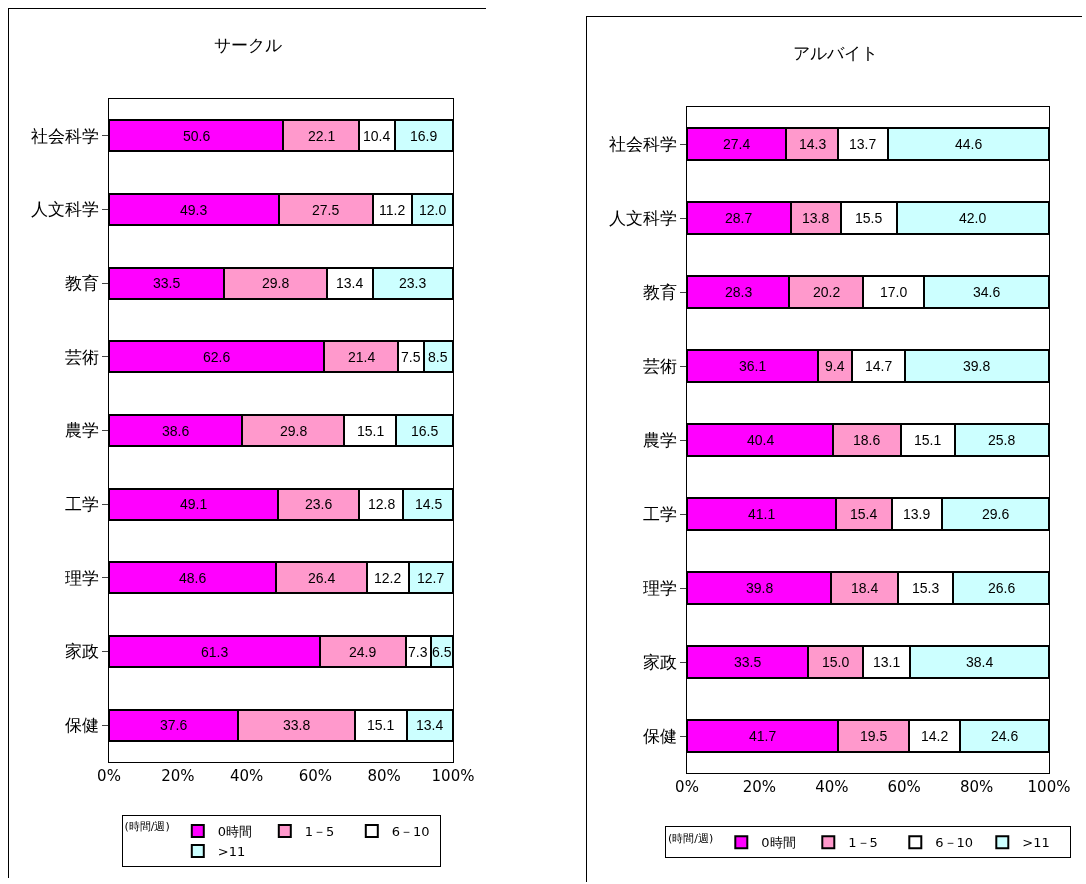 The image size is (1086, 884). What do you see at coordinates (763, 736) in the screenshot?
I see `data-label: 41.7` at bounding box center [763, 736].